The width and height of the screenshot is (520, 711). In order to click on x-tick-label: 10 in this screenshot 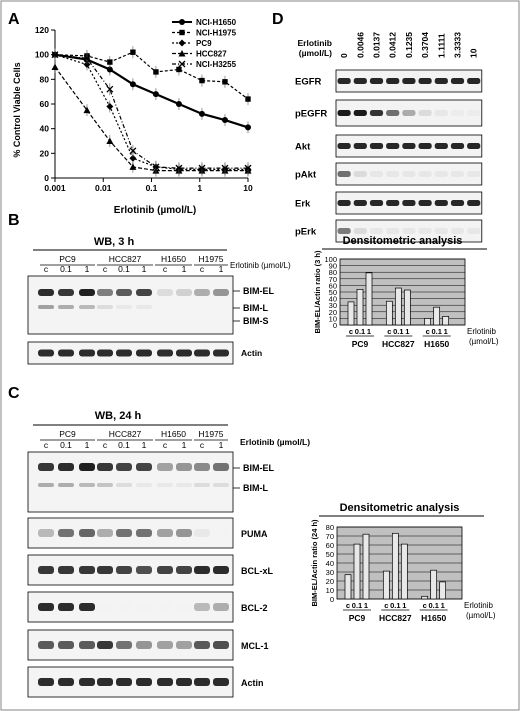, I will do `click(248, 188)`.